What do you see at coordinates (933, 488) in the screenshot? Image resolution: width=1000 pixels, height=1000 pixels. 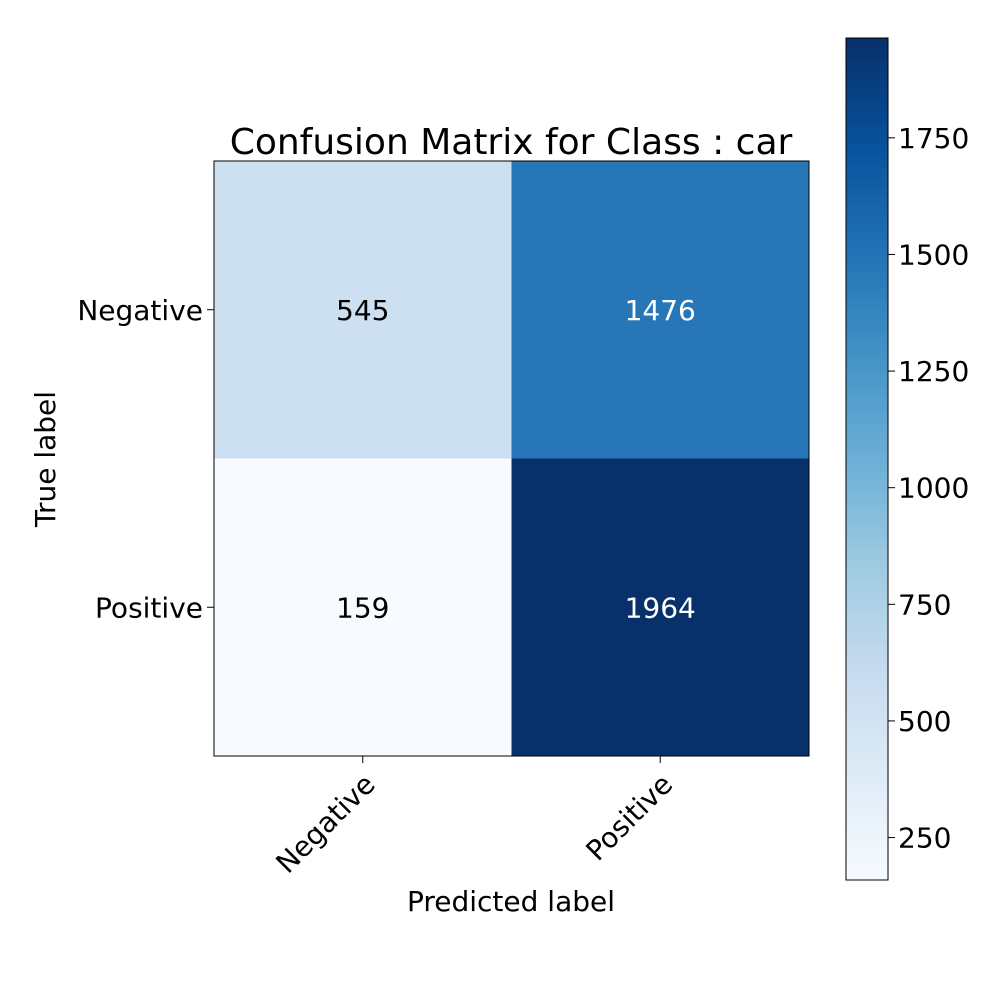 I see `colorbar-tick-label: 1000` at bounding box center [933, 488].